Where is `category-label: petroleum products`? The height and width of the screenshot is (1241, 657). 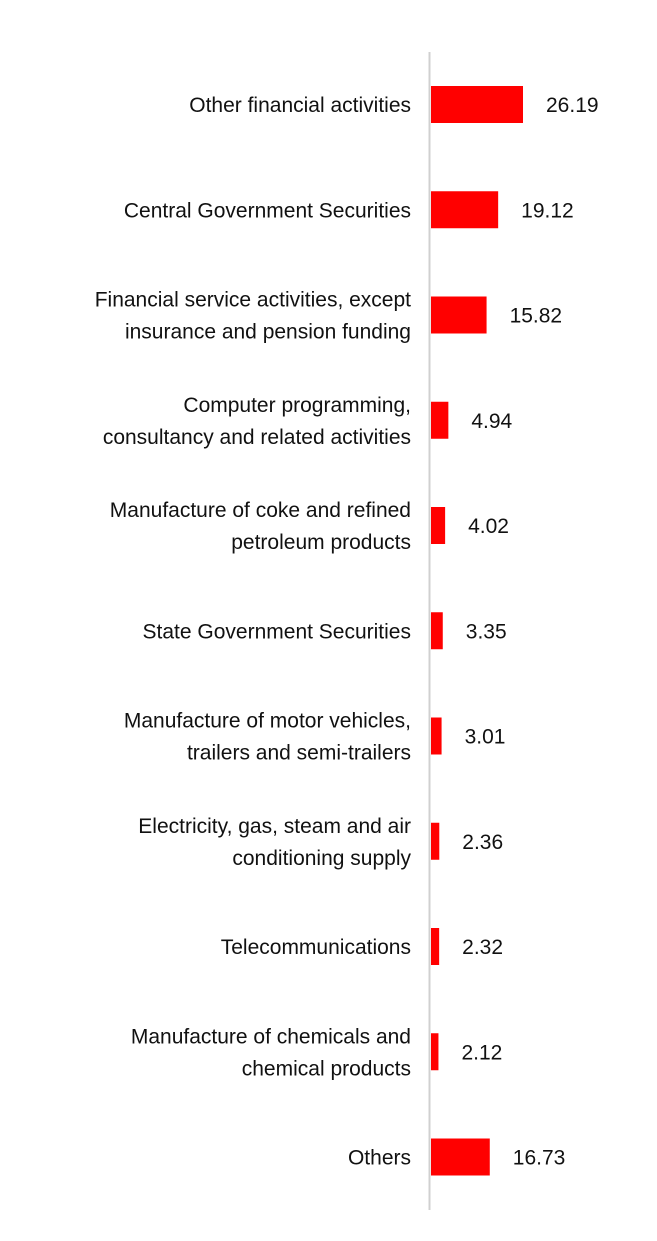 category-label: petroleum products is located at coordinates (321, 542).